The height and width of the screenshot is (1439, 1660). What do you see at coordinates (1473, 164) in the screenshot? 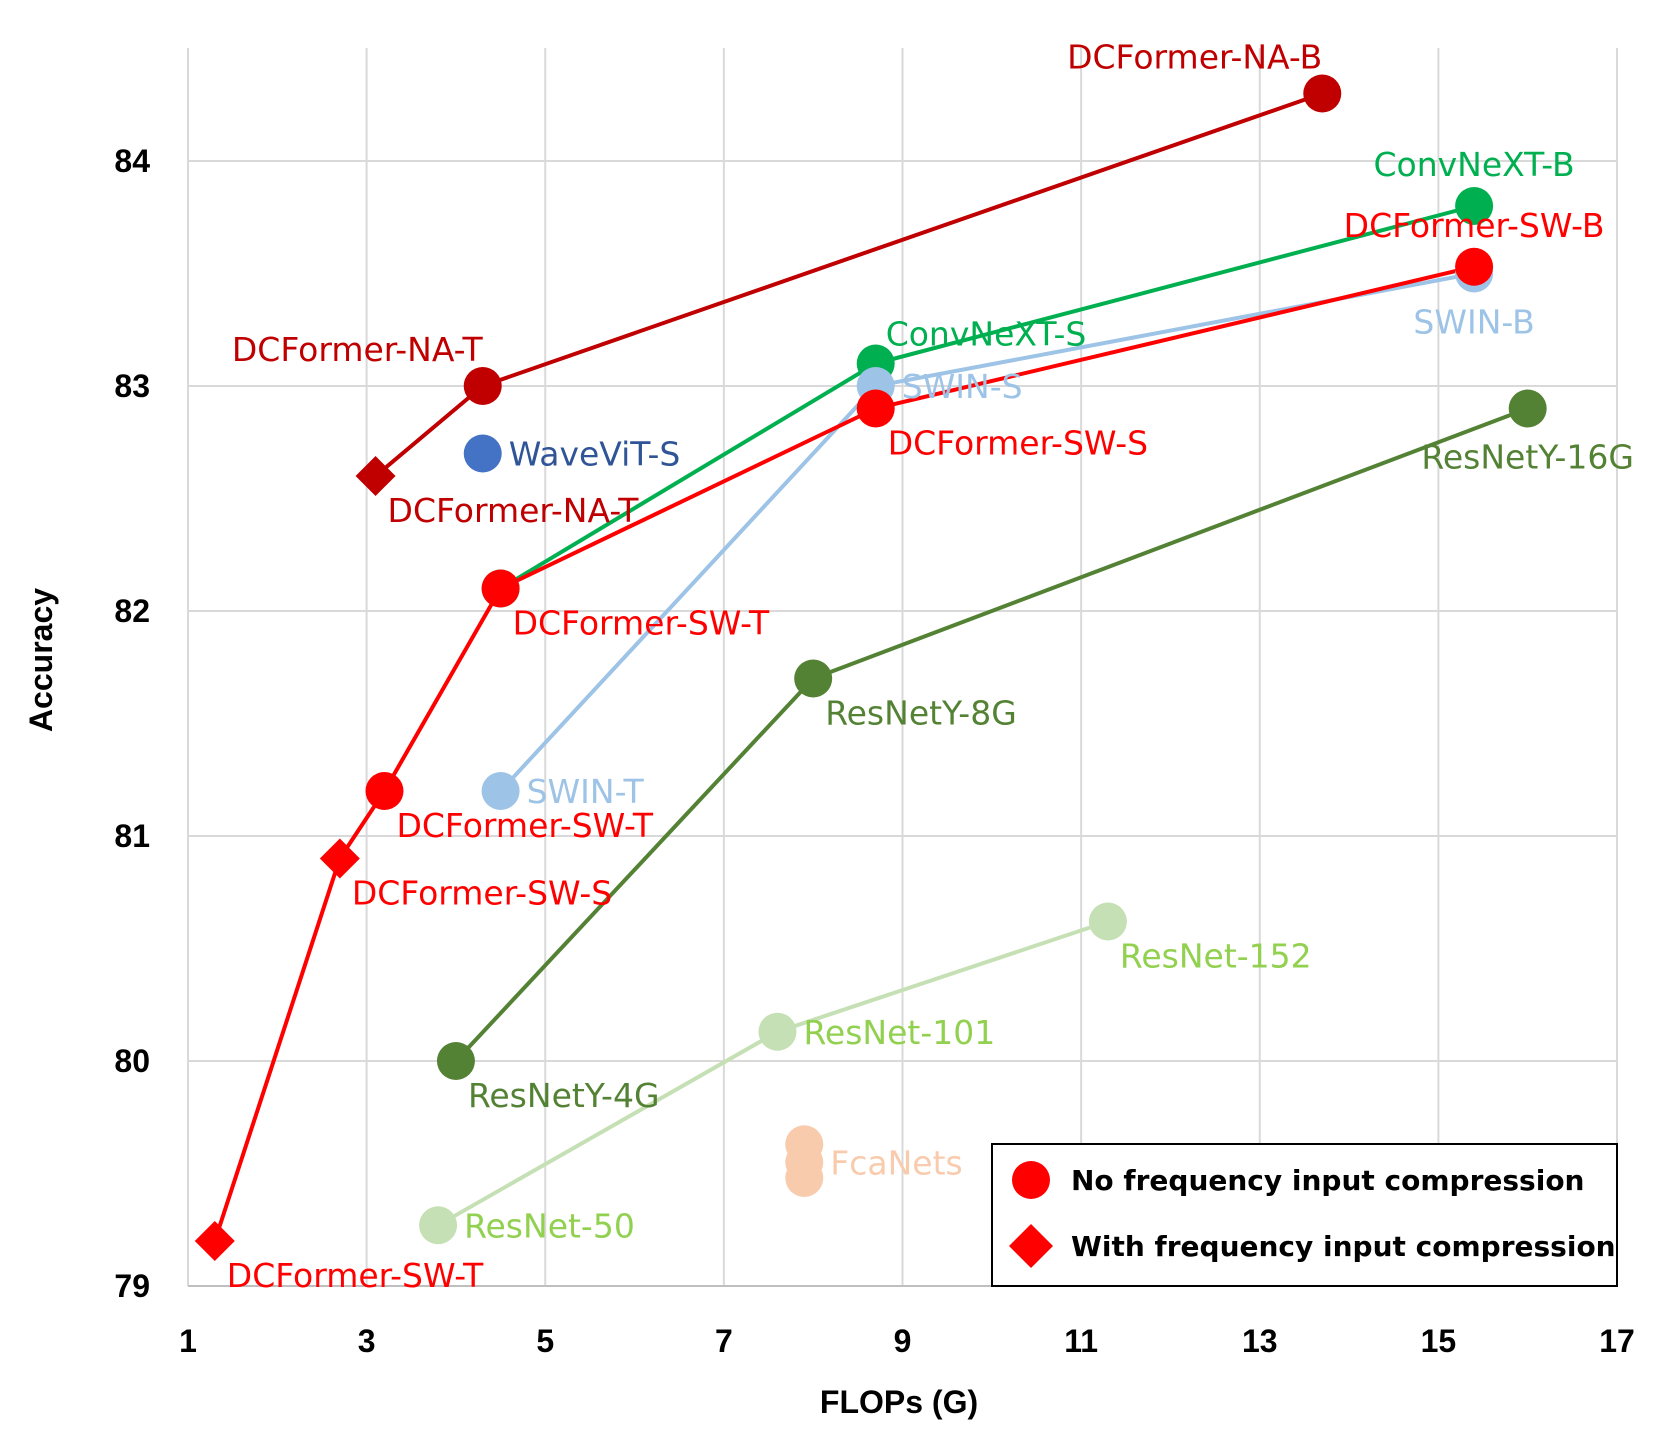
I see `point-label-1-2: ConvNeXT-B` at bounding box center [1473, 164].